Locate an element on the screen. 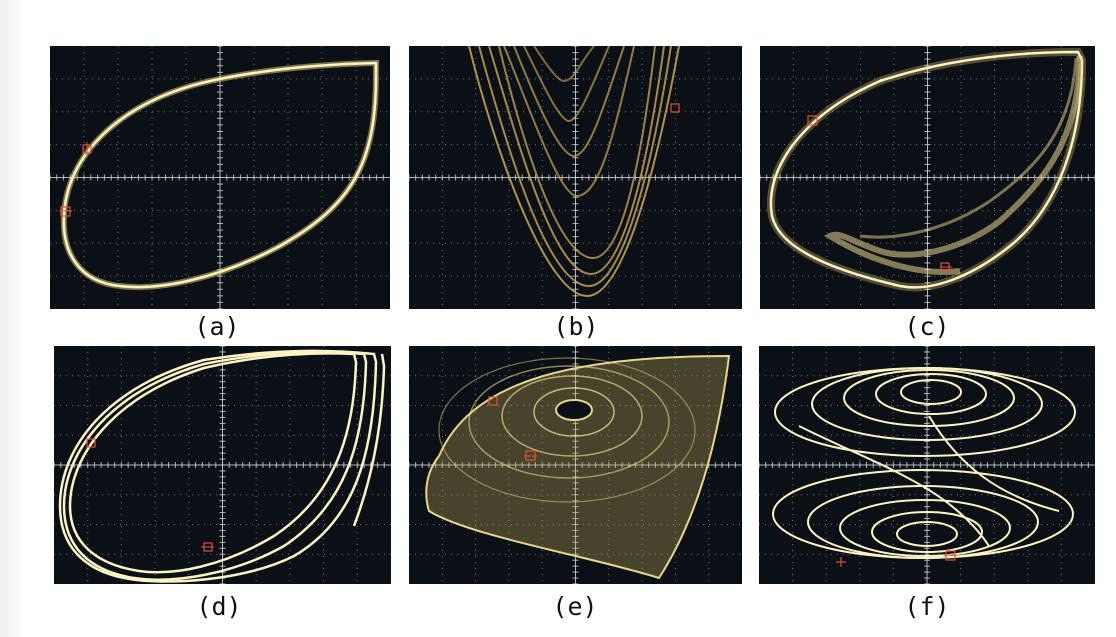  oscilloscope-screen-d is located at coordinates (222, 465).